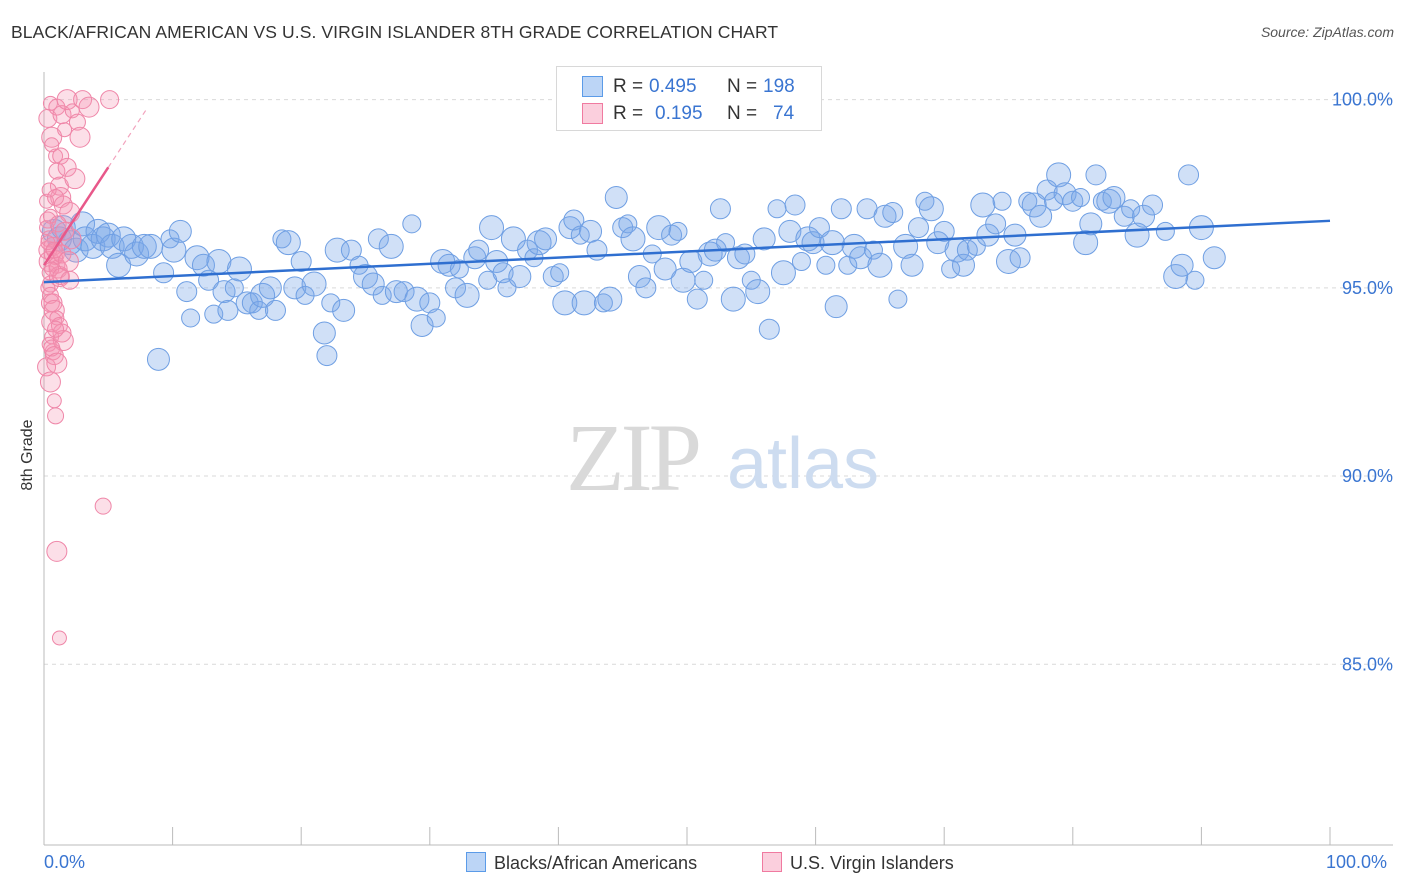  Describe the element at coordinates (1327, 32) in the screenshot. I see `source-note: Source: ZipAtlas.com` at that location.